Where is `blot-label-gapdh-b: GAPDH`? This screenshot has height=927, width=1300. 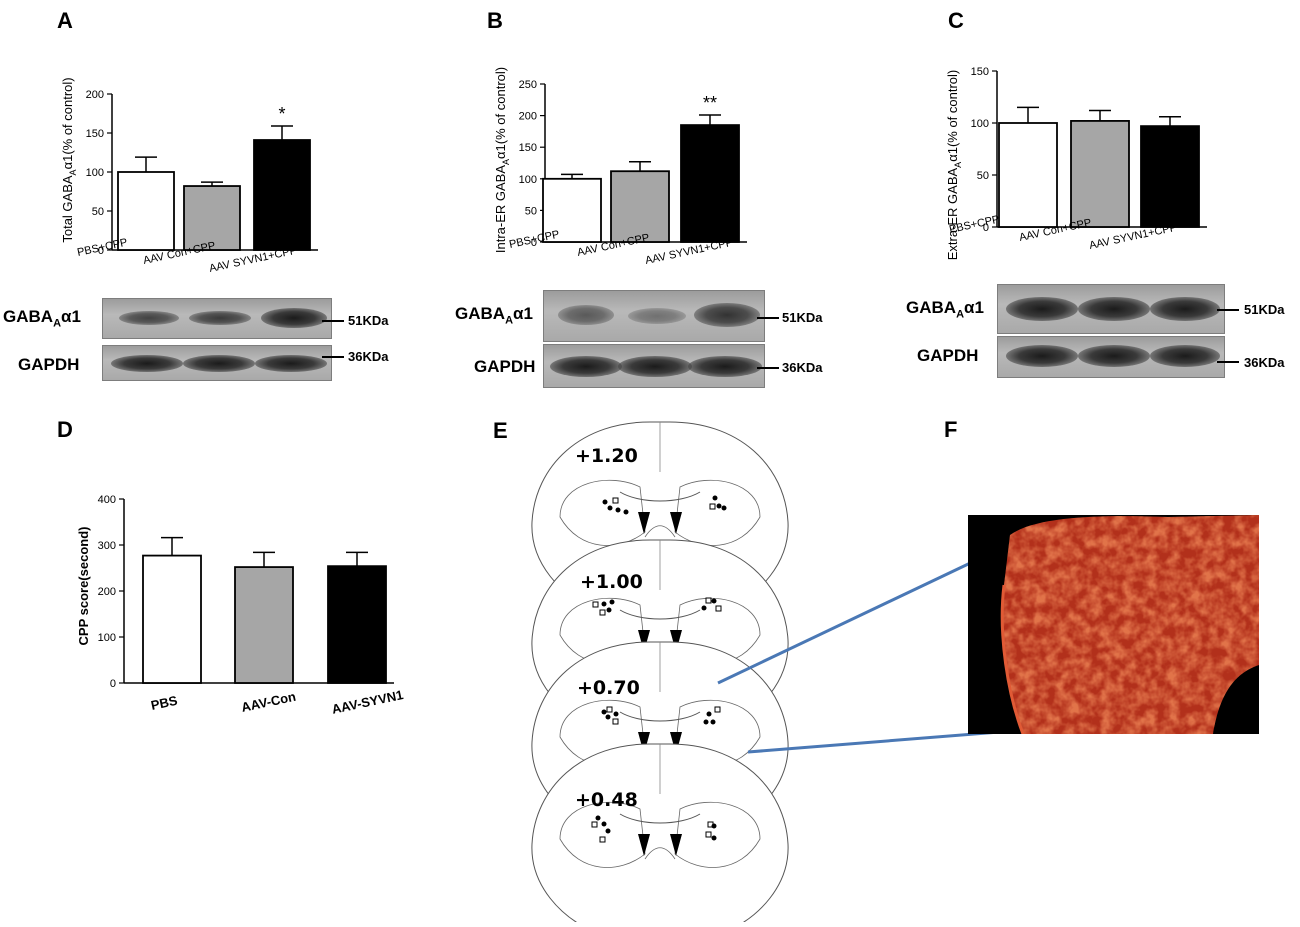 blot-label-gapdh-b: GAPDH is located at coordinates (505, 366).